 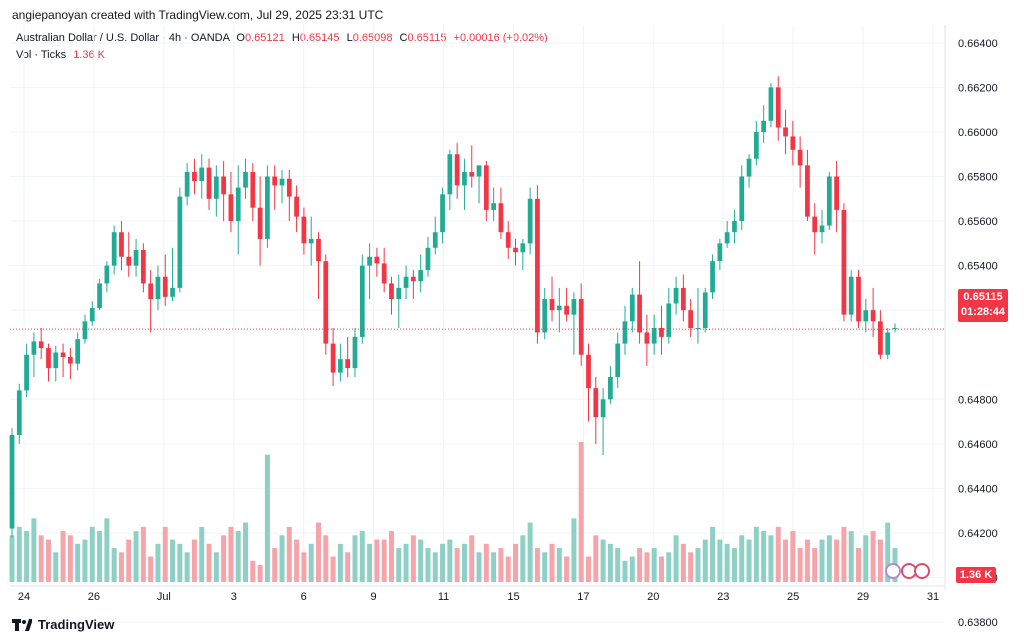 I want to click on x-tick-label: 15, so click(x=513, y=597).